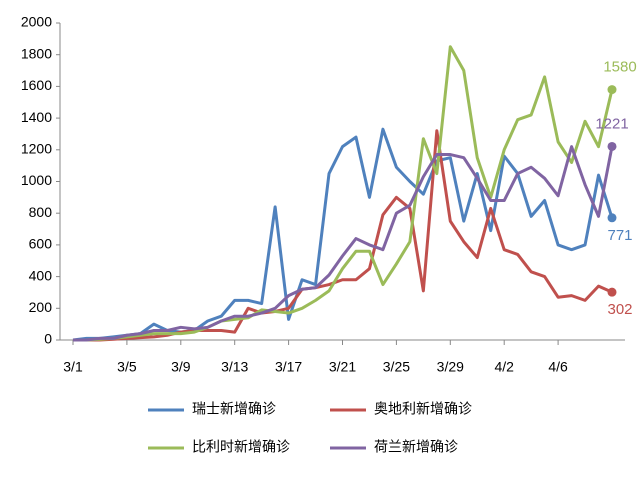 The image size is (640, 485). I want to click on y-tick-label: 2000, so click(36, 22).